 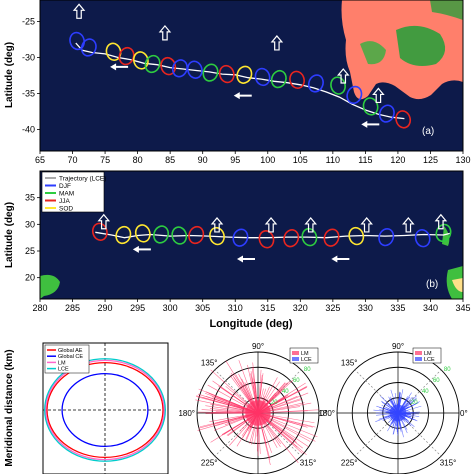 What do you see at coordinates (62, 363) in the screenshot?
I see `ellipse-legend-label: LM` at bounding box center [62, 363].